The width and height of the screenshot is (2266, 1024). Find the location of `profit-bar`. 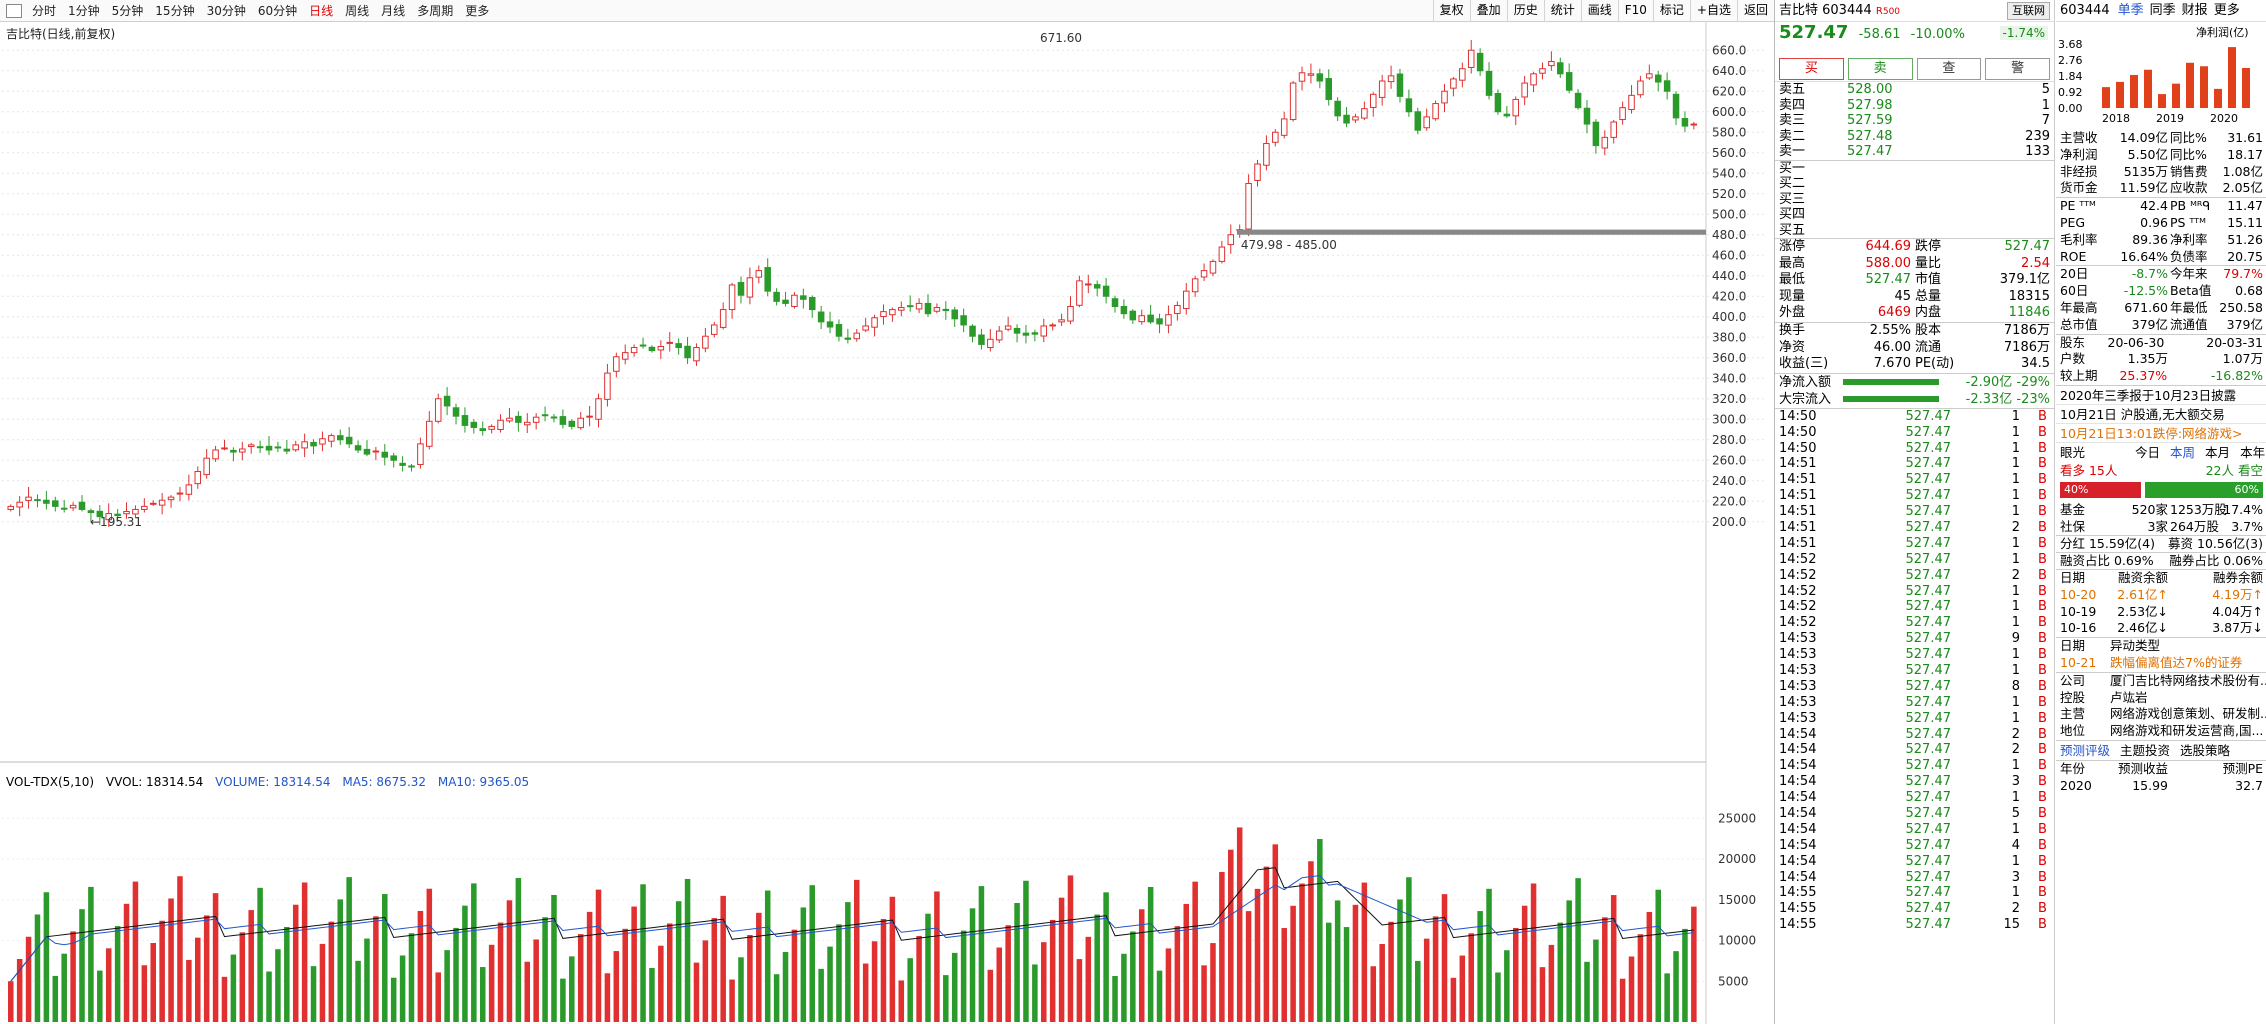

profit-bar is located at coordinates (2120, 94).